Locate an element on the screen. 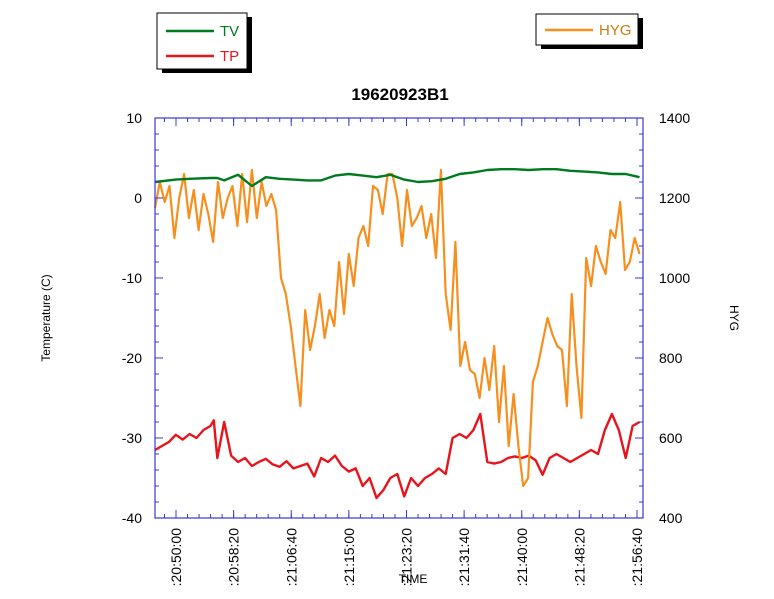 This screenshot has height=599, width=774. y-left-tick-label: -40 is located at coordinates (132, 518).